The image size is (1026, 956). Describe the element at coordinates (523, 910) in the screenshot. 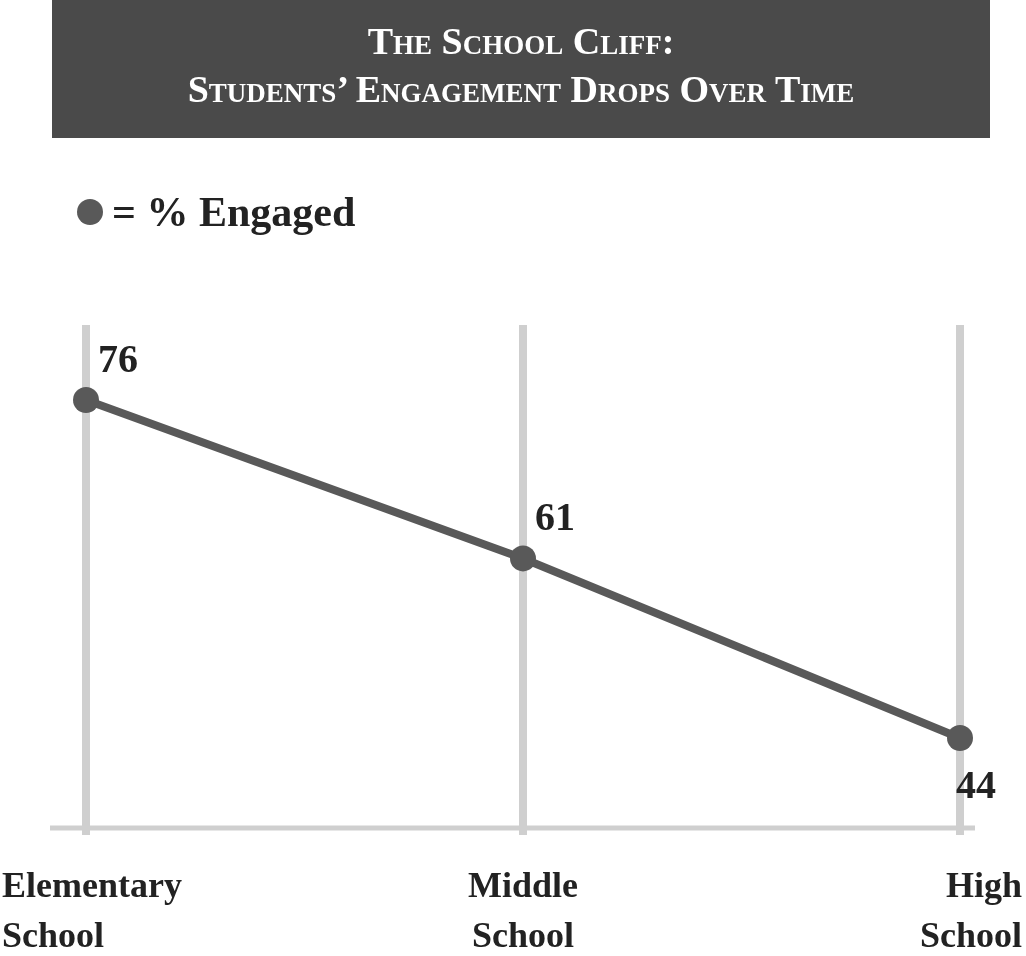

I see `x-tick-label: Middle School` at that location.